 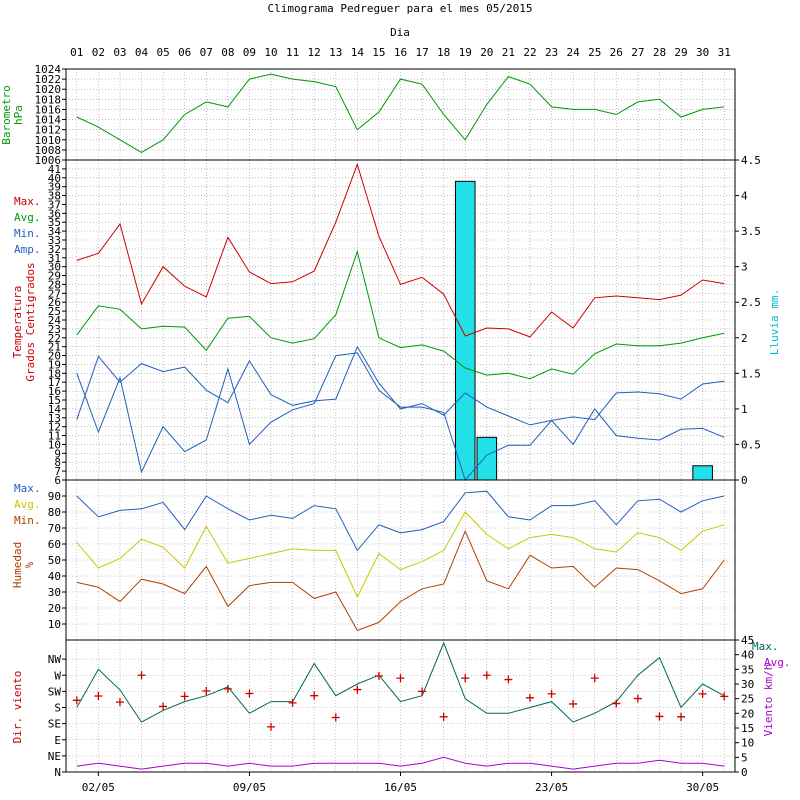 What do you see at coordinates (55, 320) in the screenshot?
I see `temp-y-tick-label: 24` at bounding box center [55, 320].